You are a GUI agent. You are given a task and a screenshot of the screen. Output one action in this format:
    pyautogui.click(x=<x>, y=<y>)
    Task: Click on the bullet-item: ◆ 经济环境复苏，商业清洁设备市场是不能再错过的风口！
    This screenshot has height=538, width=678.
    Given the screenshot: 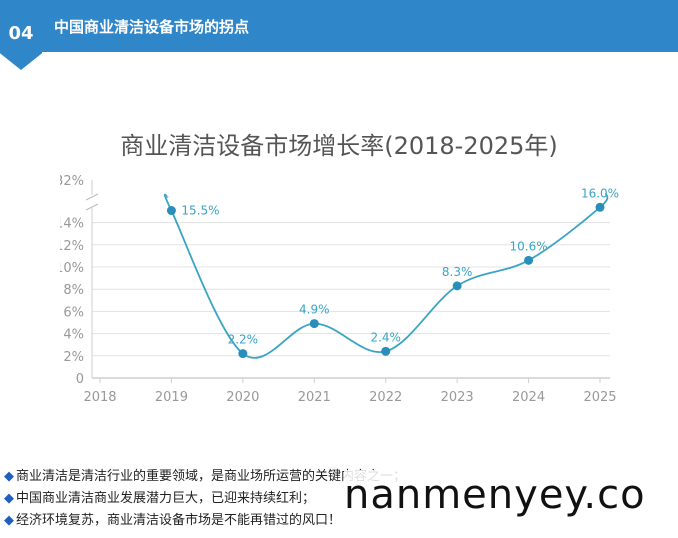 What is the action you would take?
    pyautogui.click(x=340, y=521)
    